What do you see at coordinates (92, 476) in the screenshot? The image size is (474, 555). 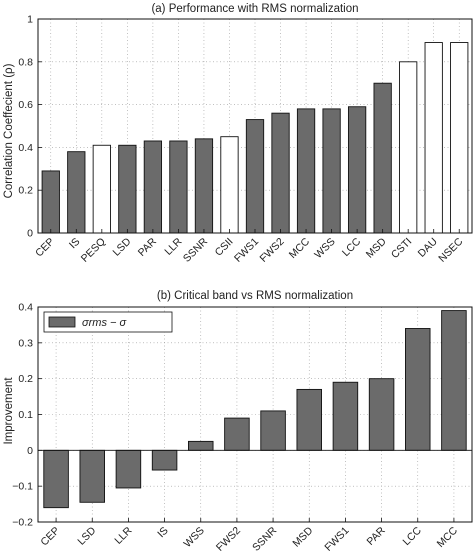 I see `chart-b-bar-lsd` at bounding box center [92, 476].